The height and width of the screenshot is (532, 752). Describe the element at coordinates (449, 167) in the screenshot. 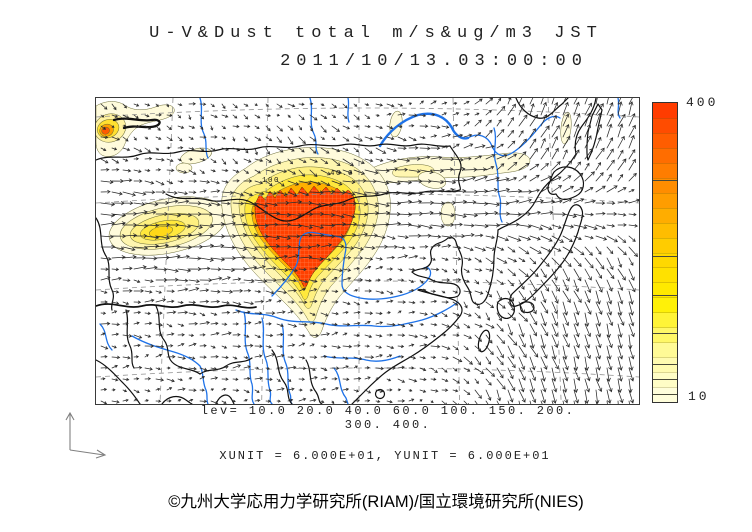

I see `plume-east-band` at that location.